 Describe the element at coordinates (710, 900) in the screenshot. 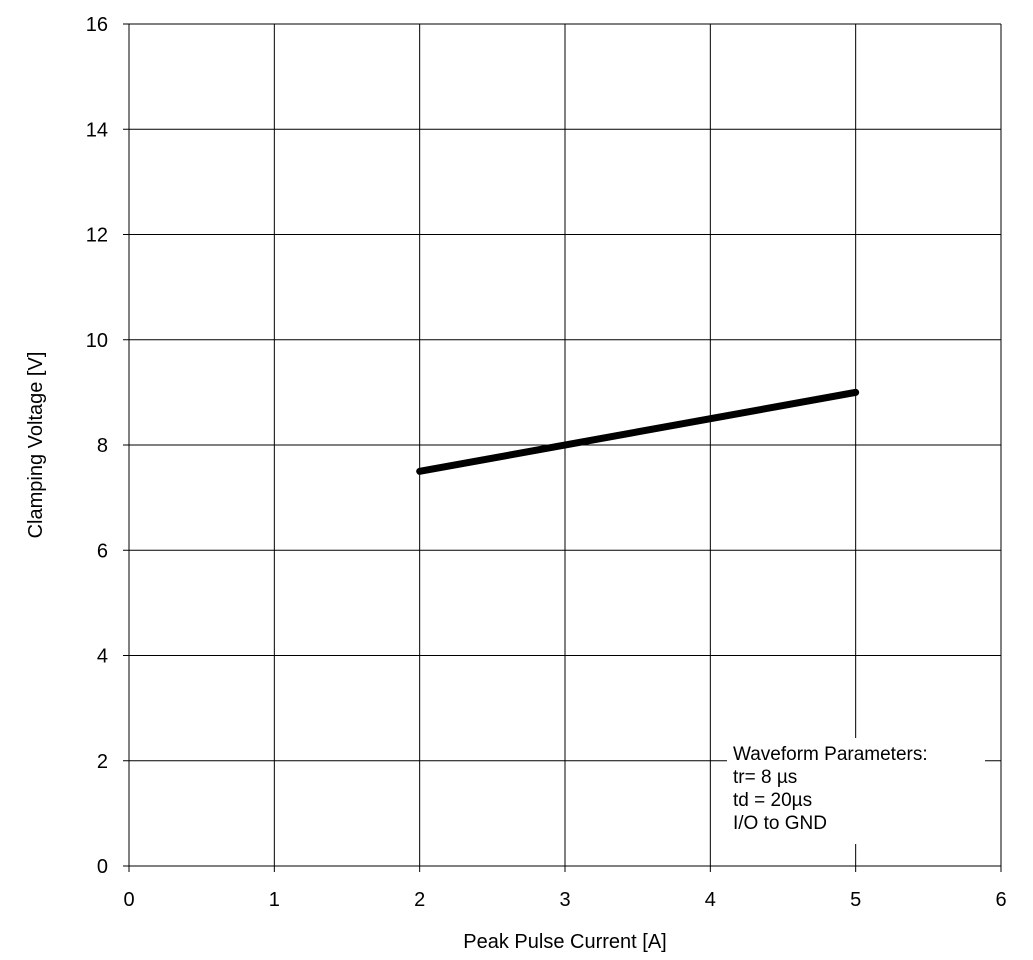

I see `x-tick-label: 4` at that location.